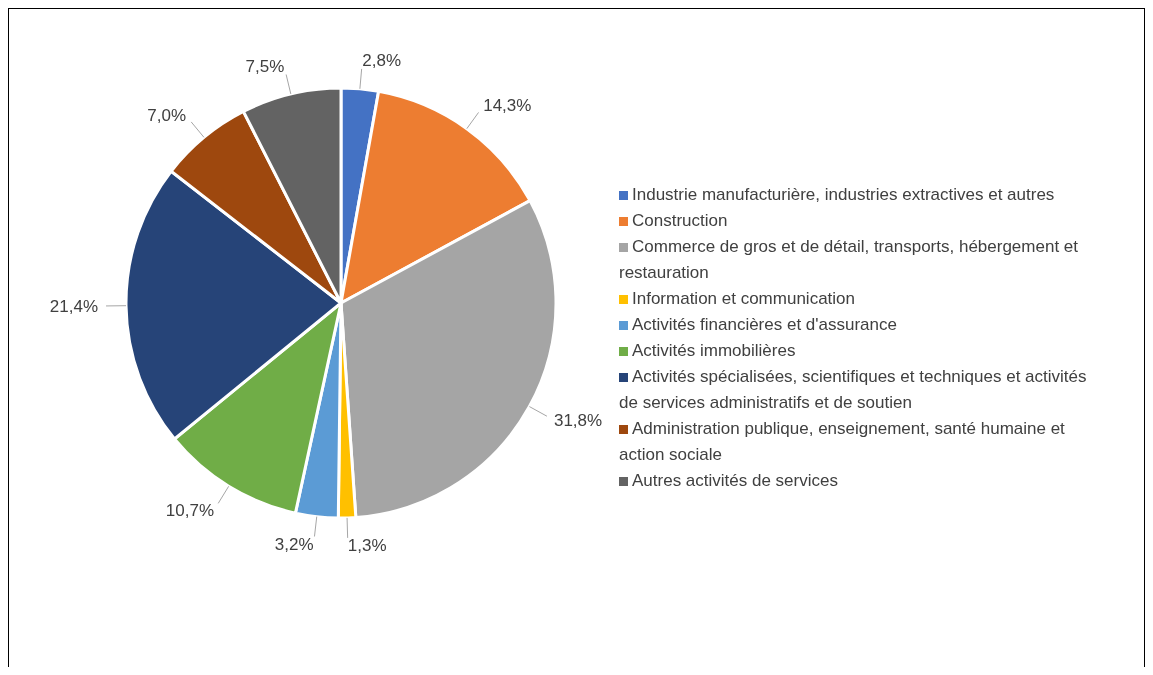 The height and width of the screenshot is (675, 1153). What do you see at coordinates (507, 106) in the screenshot?
I see `data-label: 14,3%` at bounding box center [507, 106].